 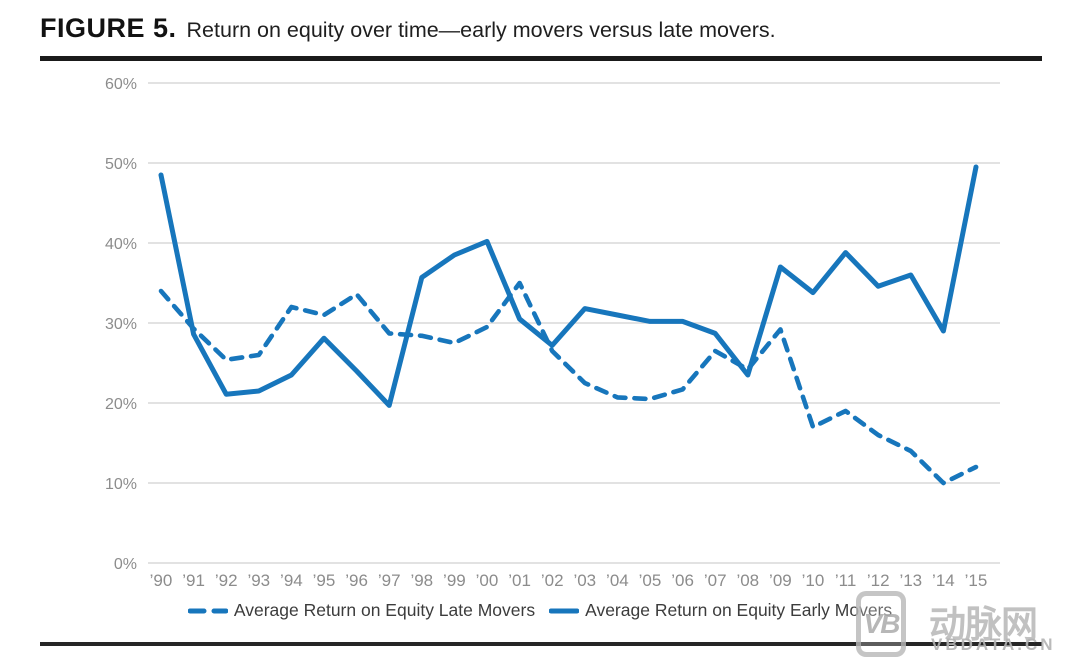 I want to click on legend-item-early-movers: Average Return on Equity Early Movers, so click(x=720, y=610).